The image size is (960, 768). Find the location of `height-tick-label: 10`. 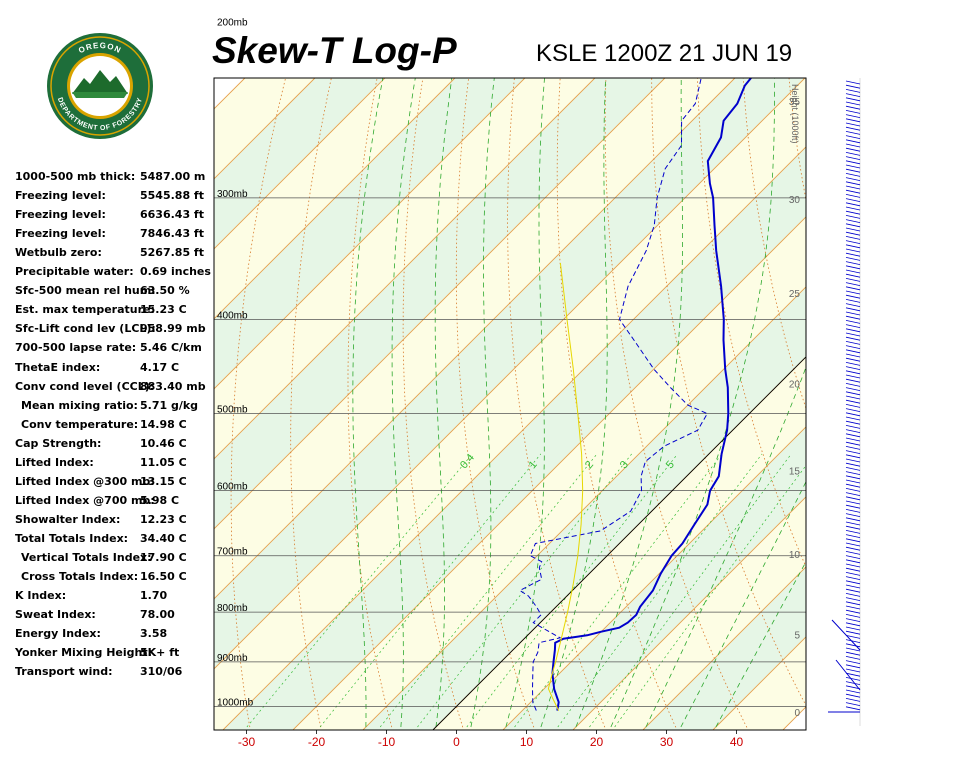

height-tick-label: 10 is located at coordinates (795, 555).